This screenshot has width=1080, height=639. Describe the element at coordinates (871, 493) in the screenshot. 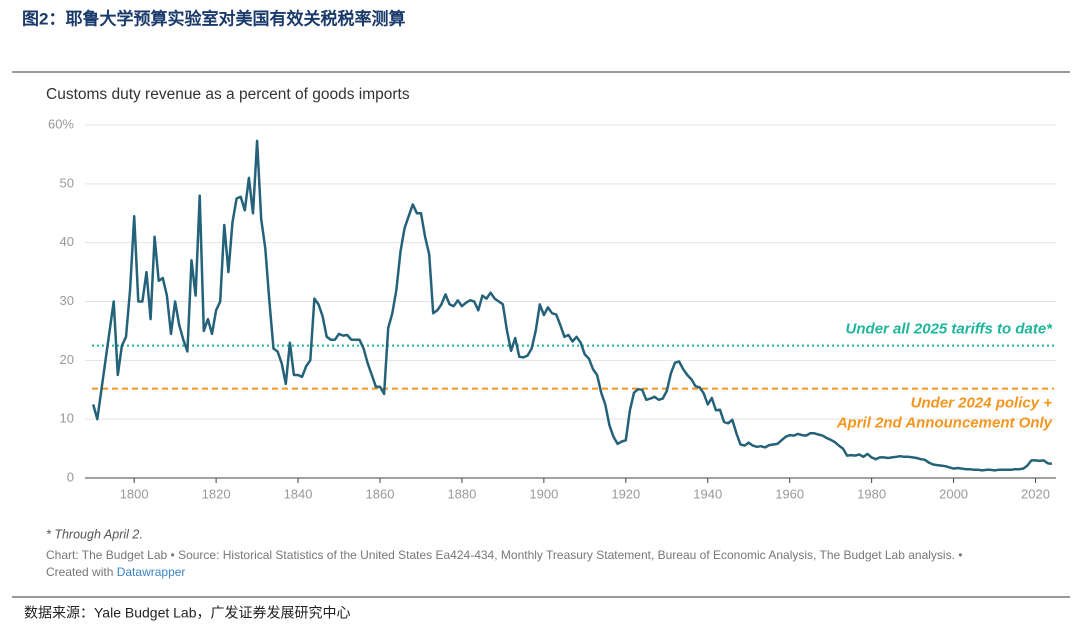

I see `x-tick-label: 1980` at that location.